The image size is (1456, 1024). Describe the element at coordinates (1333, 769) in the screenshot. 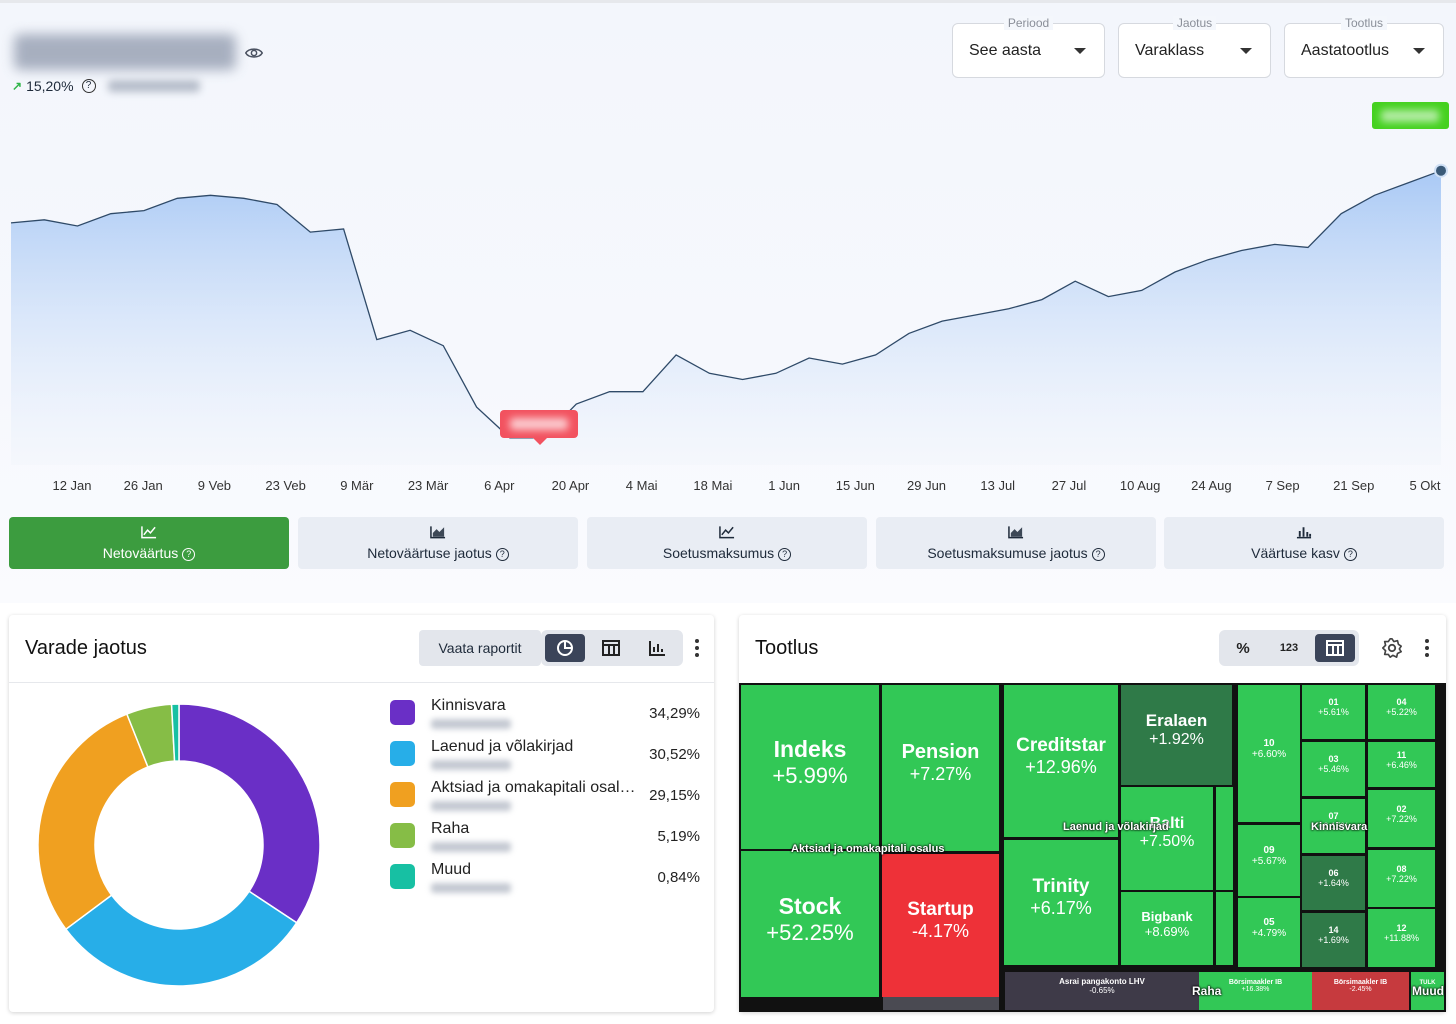

I see `treemap-cell-k03: 03 +5.46%` at that location.